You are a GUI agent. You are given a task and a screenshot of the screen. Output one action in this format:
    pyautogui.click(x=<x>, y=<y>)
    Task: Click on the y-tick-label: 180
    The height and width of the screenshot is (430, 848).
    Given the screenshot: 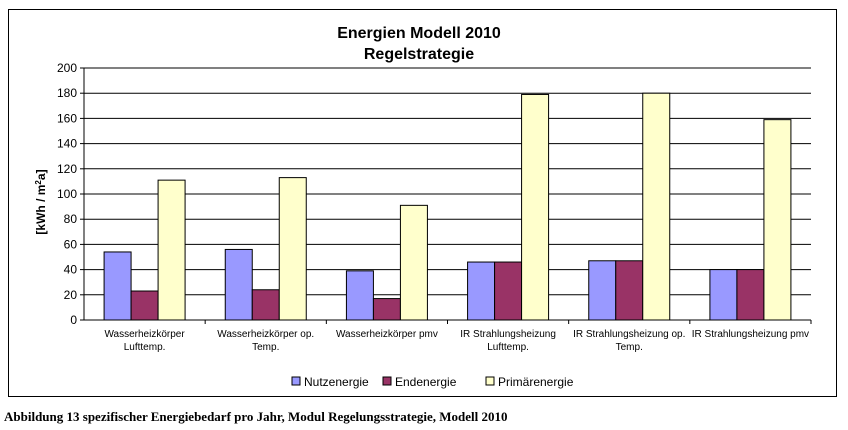 What is the action you would take?
    pyautogui.click(x=67, y=93)
    